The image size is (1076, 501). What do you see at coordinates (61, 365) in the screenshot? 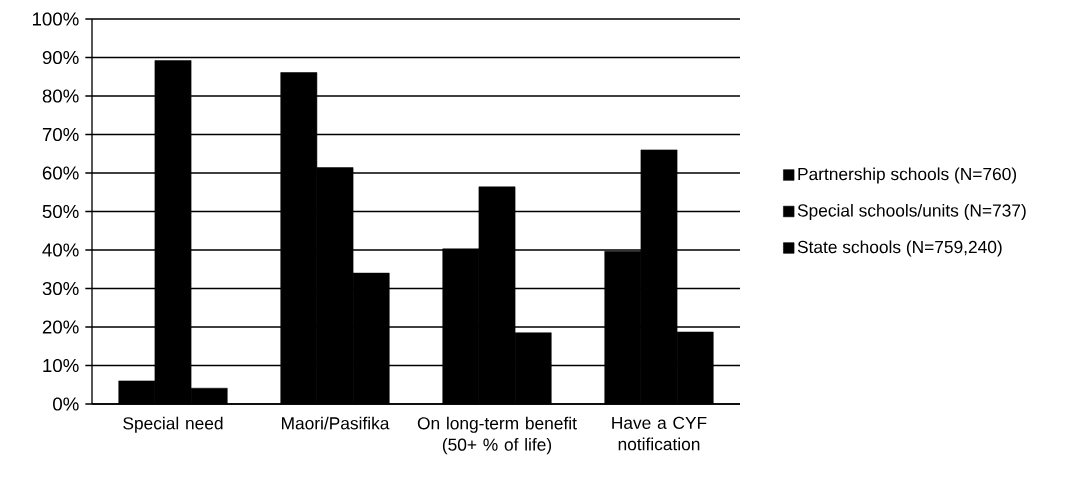
I see `y-tick-label: 10%` at bounding box center [61, 365].